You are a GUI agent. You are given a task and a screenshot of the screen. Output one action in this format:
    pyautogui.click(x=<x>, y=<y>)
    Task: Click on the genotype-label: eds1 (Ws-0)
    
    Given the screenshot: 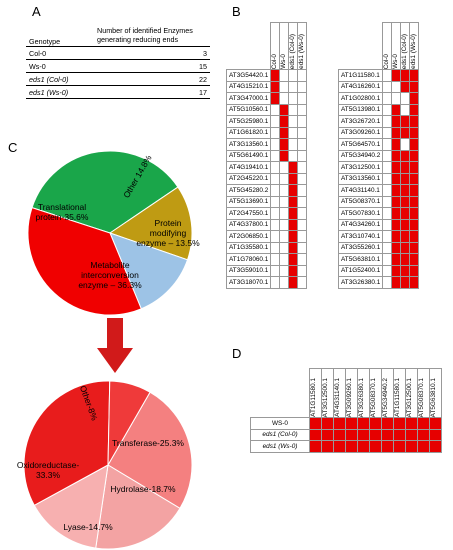 What is the action you would take?
    pyautogui.click(x=280, y=446)
    